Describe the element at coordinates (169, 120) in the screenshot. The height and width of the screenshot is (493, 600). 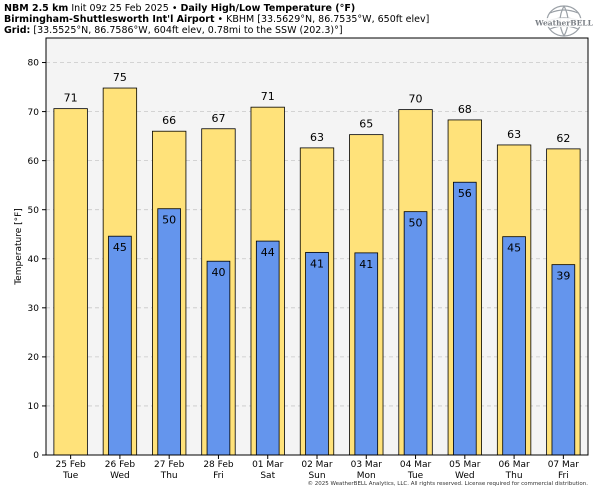
I see `high-temp-label: 66` at that location.